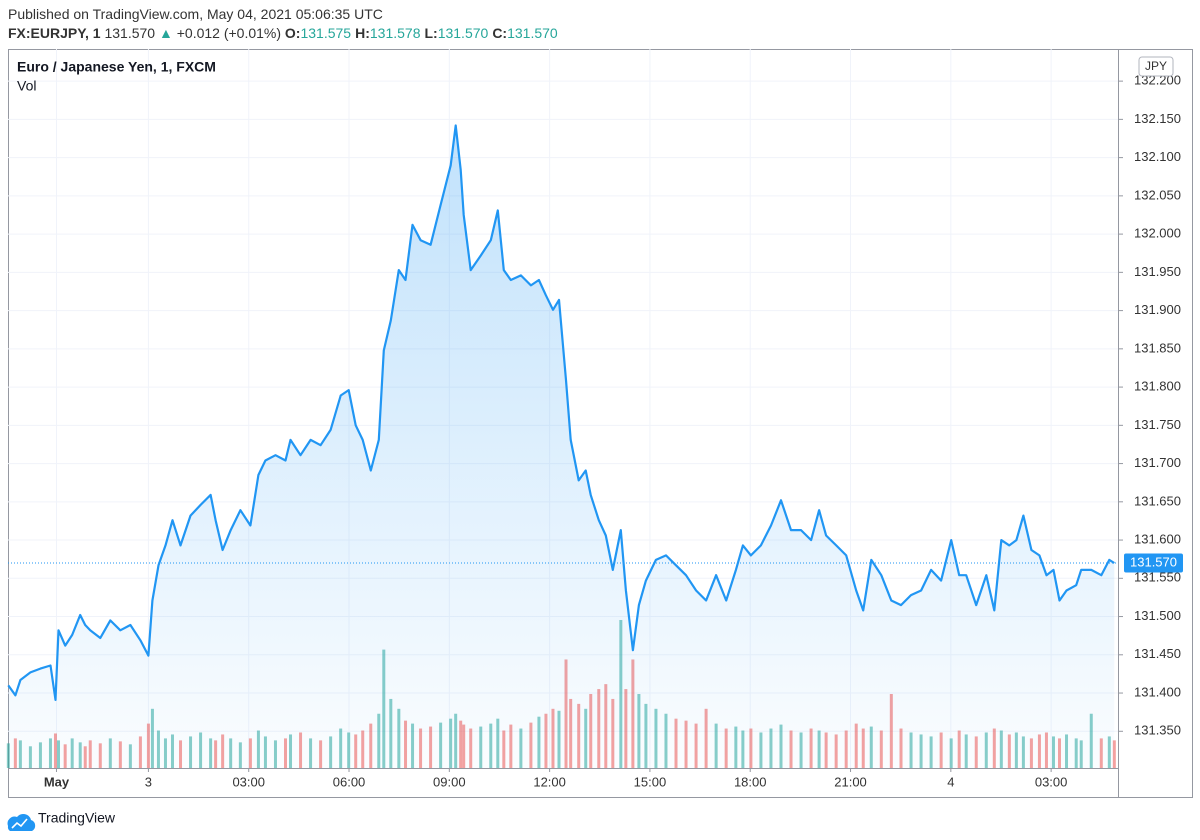 This screenshot has width=1200, height=840. I want to click on y-tick-label: 131.500, so click(1157, 615).